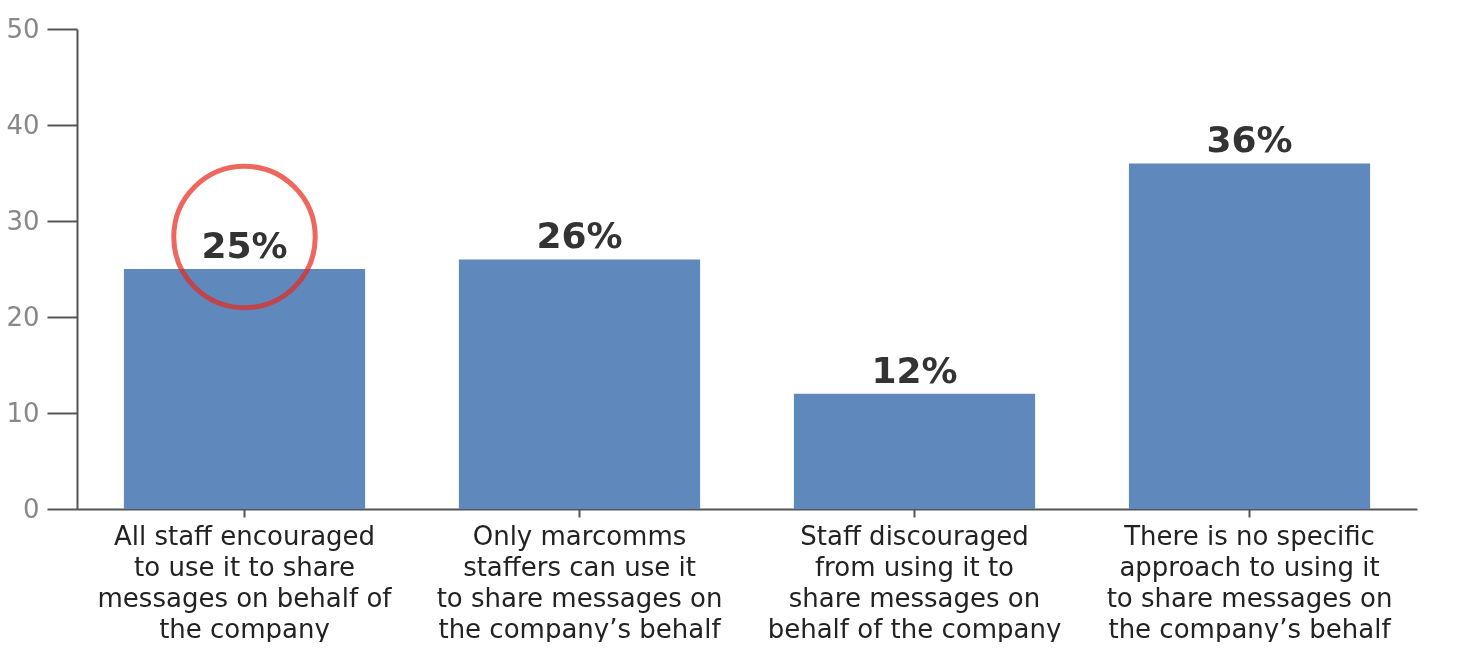 The height and width of the screenshot is (667, 1469). I want to click on x-tick-label: All staff encouraged to use it to share messages on behalf of the company, so click(245, 582).